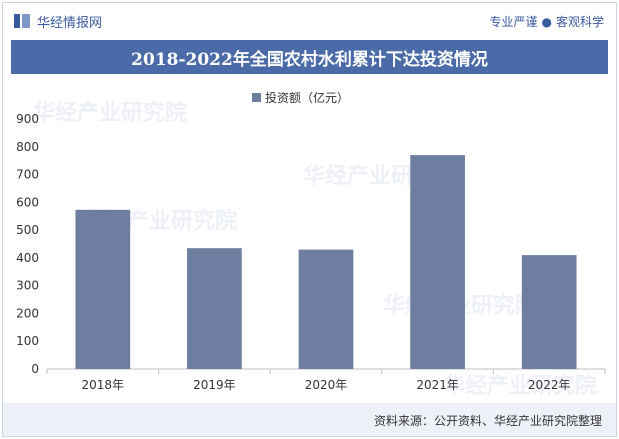 This screenshot has height=439, width=619. I want to click on legend: 投资额（亿元）, so click(300, 97).